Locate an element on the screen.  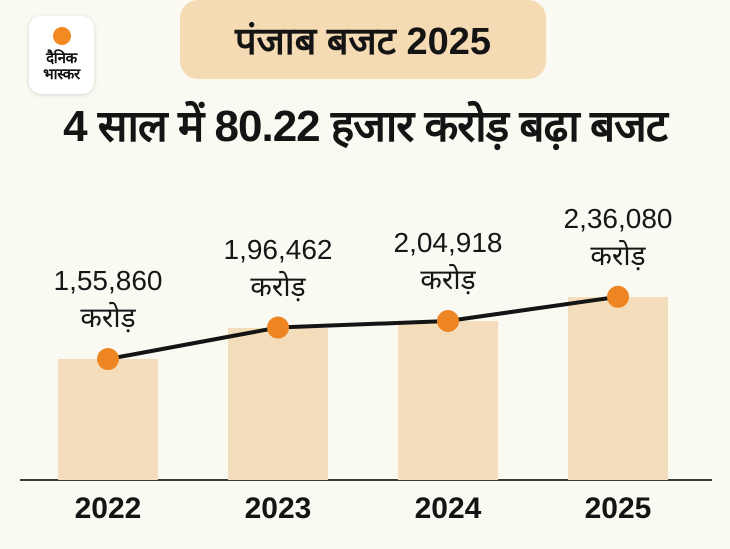
year-label-2023: 2023 is located at coordinates (278, 508).